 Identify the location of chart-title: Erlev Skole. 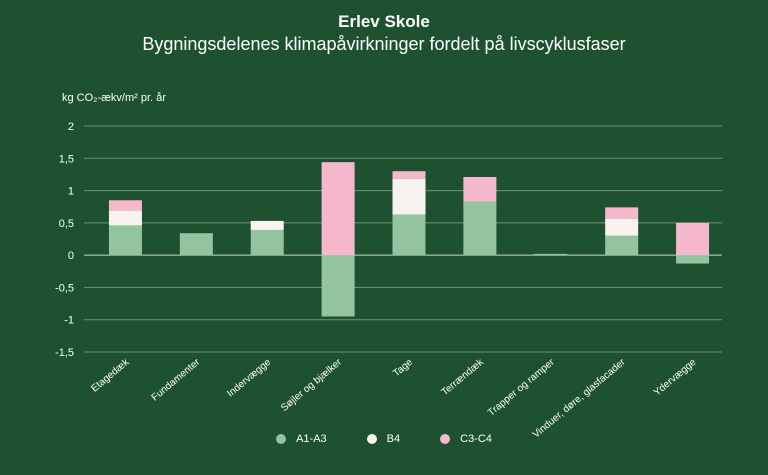
(384, 21).